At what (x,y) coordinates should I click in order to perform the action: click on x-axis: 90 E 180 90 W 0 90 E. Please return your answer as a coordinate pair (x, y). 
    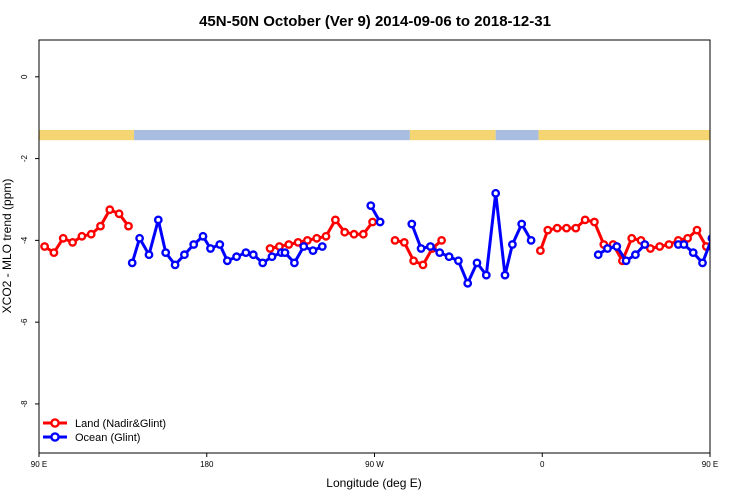
    Looking at the image, I should click on (374, 461).